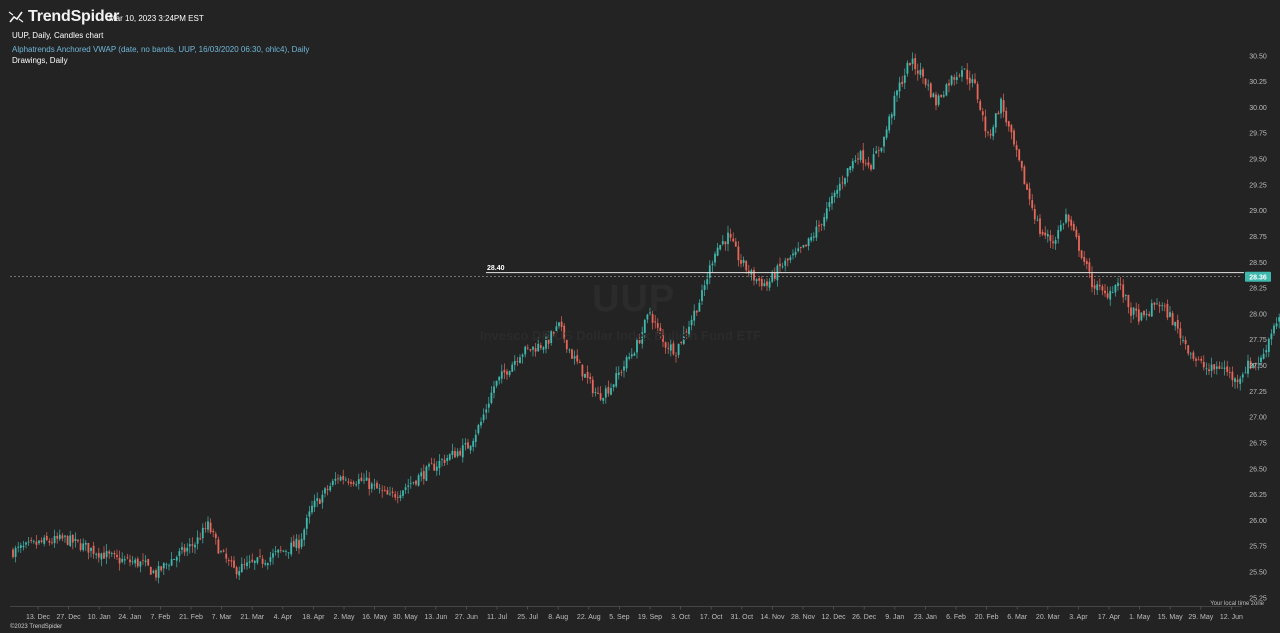  Describe the element at coordinates (1258, 160) in the screenshot. I see `y-tick-label: 29.50` at that location.